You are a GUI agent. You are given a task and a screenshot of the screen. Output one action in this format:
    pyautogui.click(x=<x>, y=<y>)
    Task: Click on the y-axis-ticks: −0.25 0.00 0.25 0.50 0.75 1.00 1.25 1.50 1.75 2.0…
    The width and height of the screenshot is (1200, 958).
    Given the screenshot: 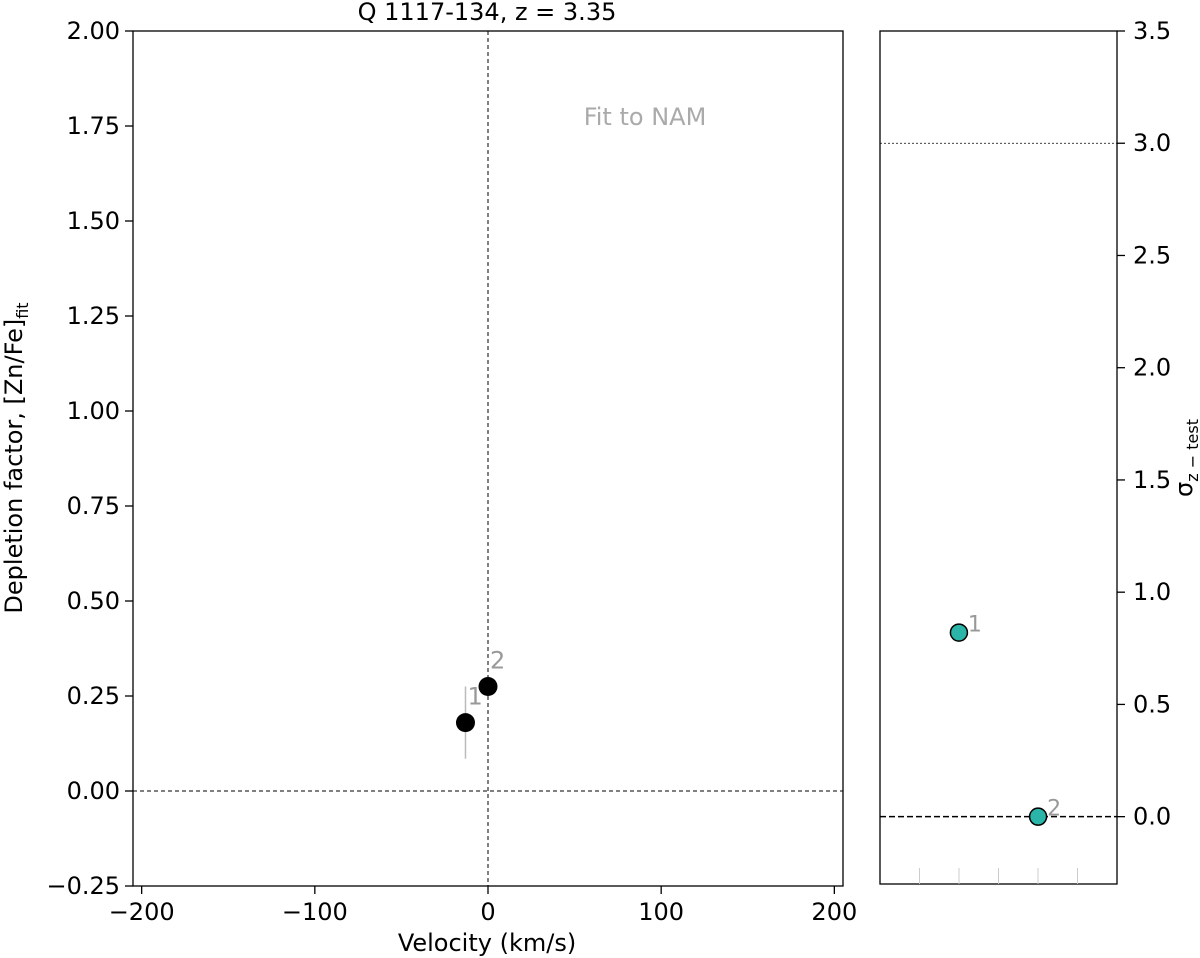 What is the action you would take?
    pyautogui.click(x=89, y=458)
    